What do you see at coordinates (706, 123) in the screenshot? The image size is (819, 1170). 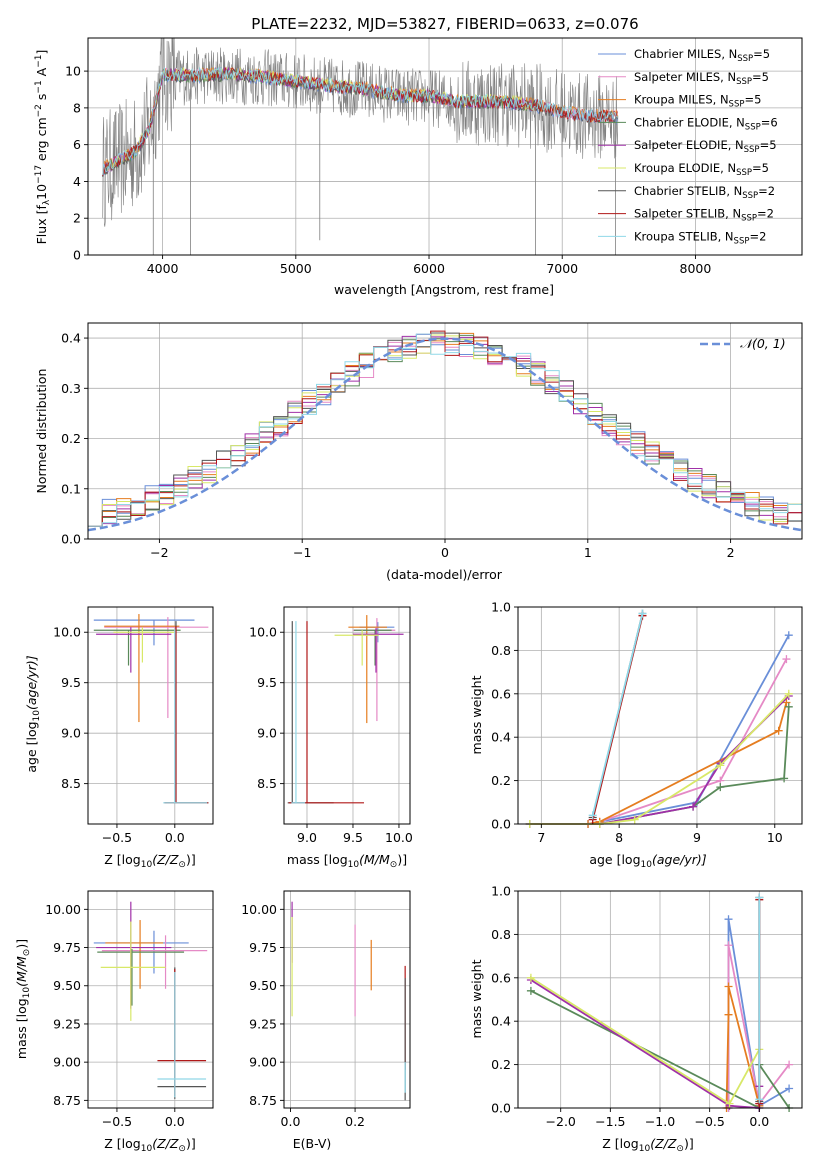 I see `legend-label-chabrier_elodie: Chabrier ELODIE, NSSP=6` at bounding box center [706, 123].